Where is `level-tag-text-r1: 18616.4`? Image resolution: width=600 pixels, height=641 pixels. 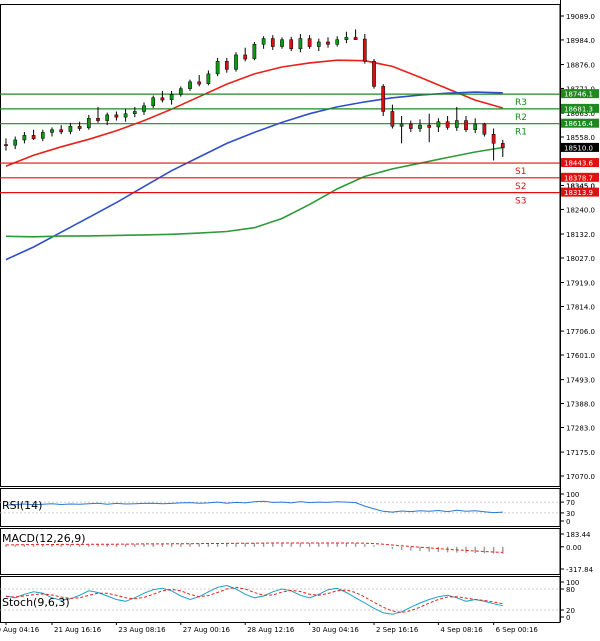 level-tag-text-r1: 18616.4 is located at coordinates (578, 124).